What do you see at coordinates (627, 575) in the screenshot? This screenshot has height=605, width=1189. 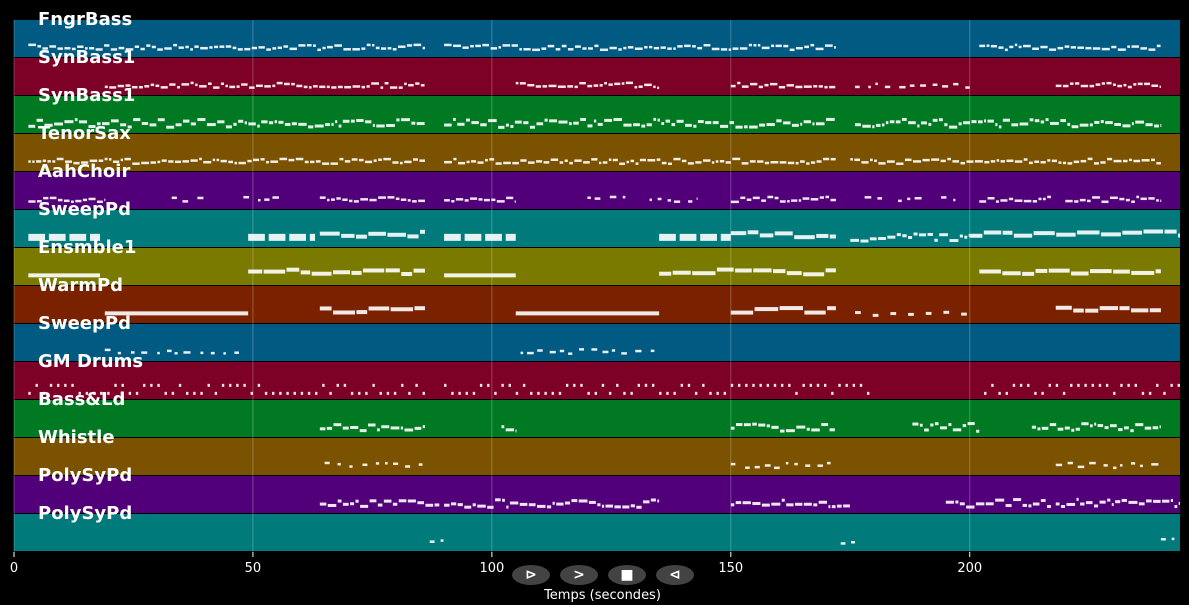 I see `stop-button: ■` at bounding box center [627, 575].